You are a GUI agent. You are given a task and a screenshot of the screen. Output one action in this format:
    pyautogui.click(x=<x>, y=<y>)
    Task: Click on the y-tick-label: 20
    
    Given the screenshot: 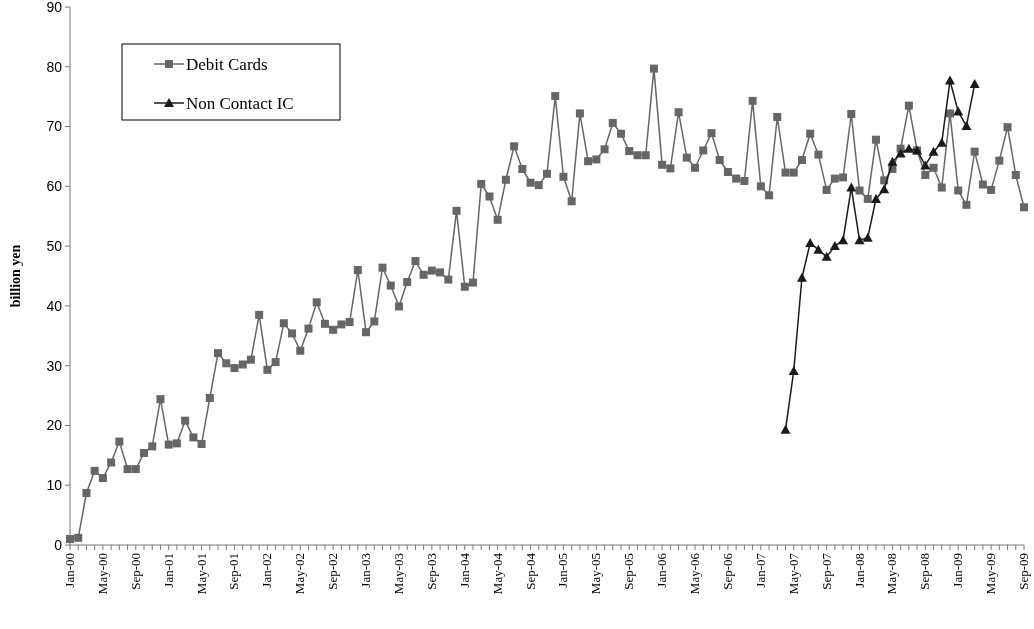 What is the action you would take?
    pyautogui.click(x=54, y=425)
    